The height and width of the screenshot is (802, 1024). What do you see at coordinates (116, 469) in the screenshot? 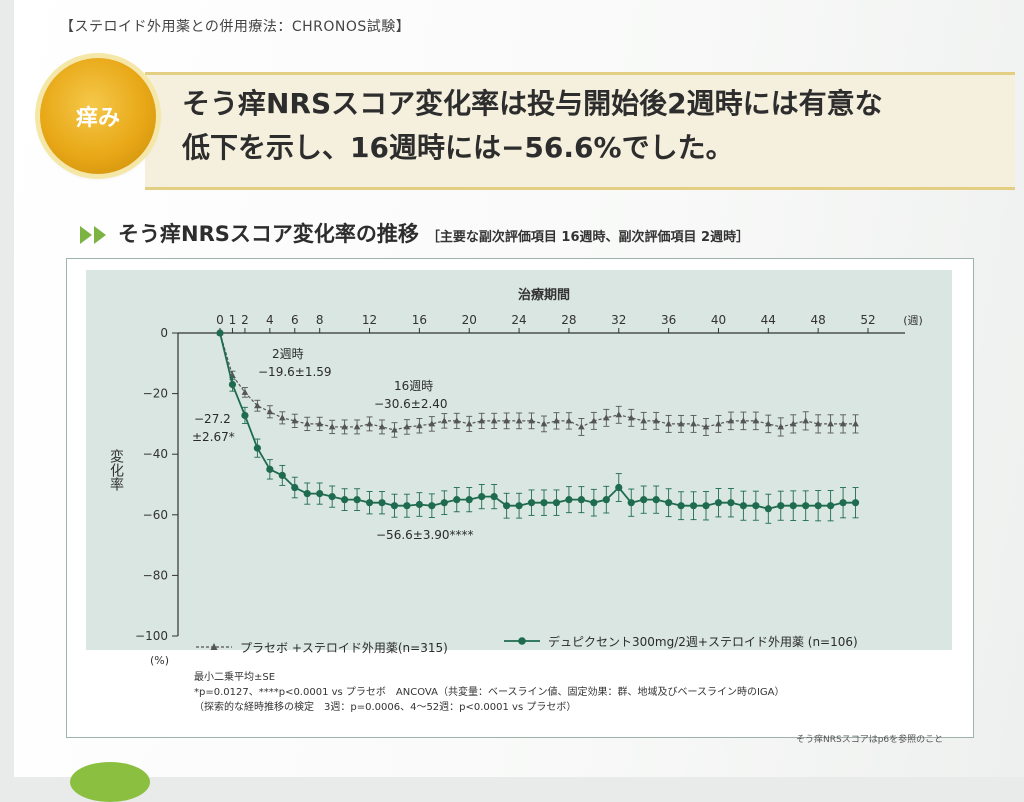
I see `y-axis-label: 変化率` at bounding box center [116, 469].